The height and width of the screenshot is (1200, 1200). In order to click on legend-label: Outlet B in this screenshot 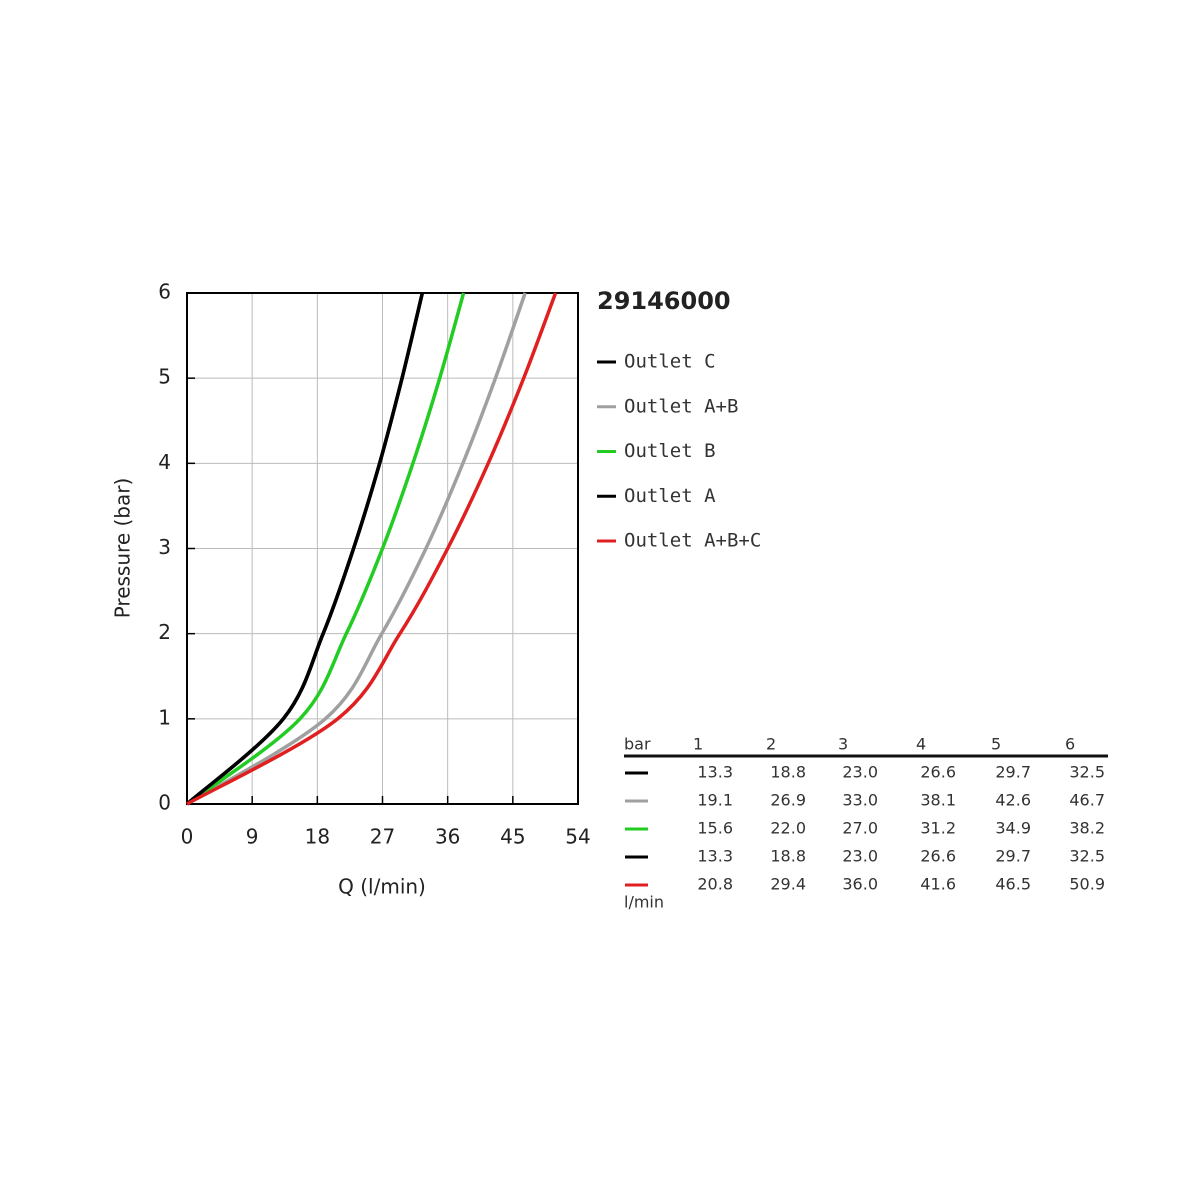, I will do `click(670, 451)`.